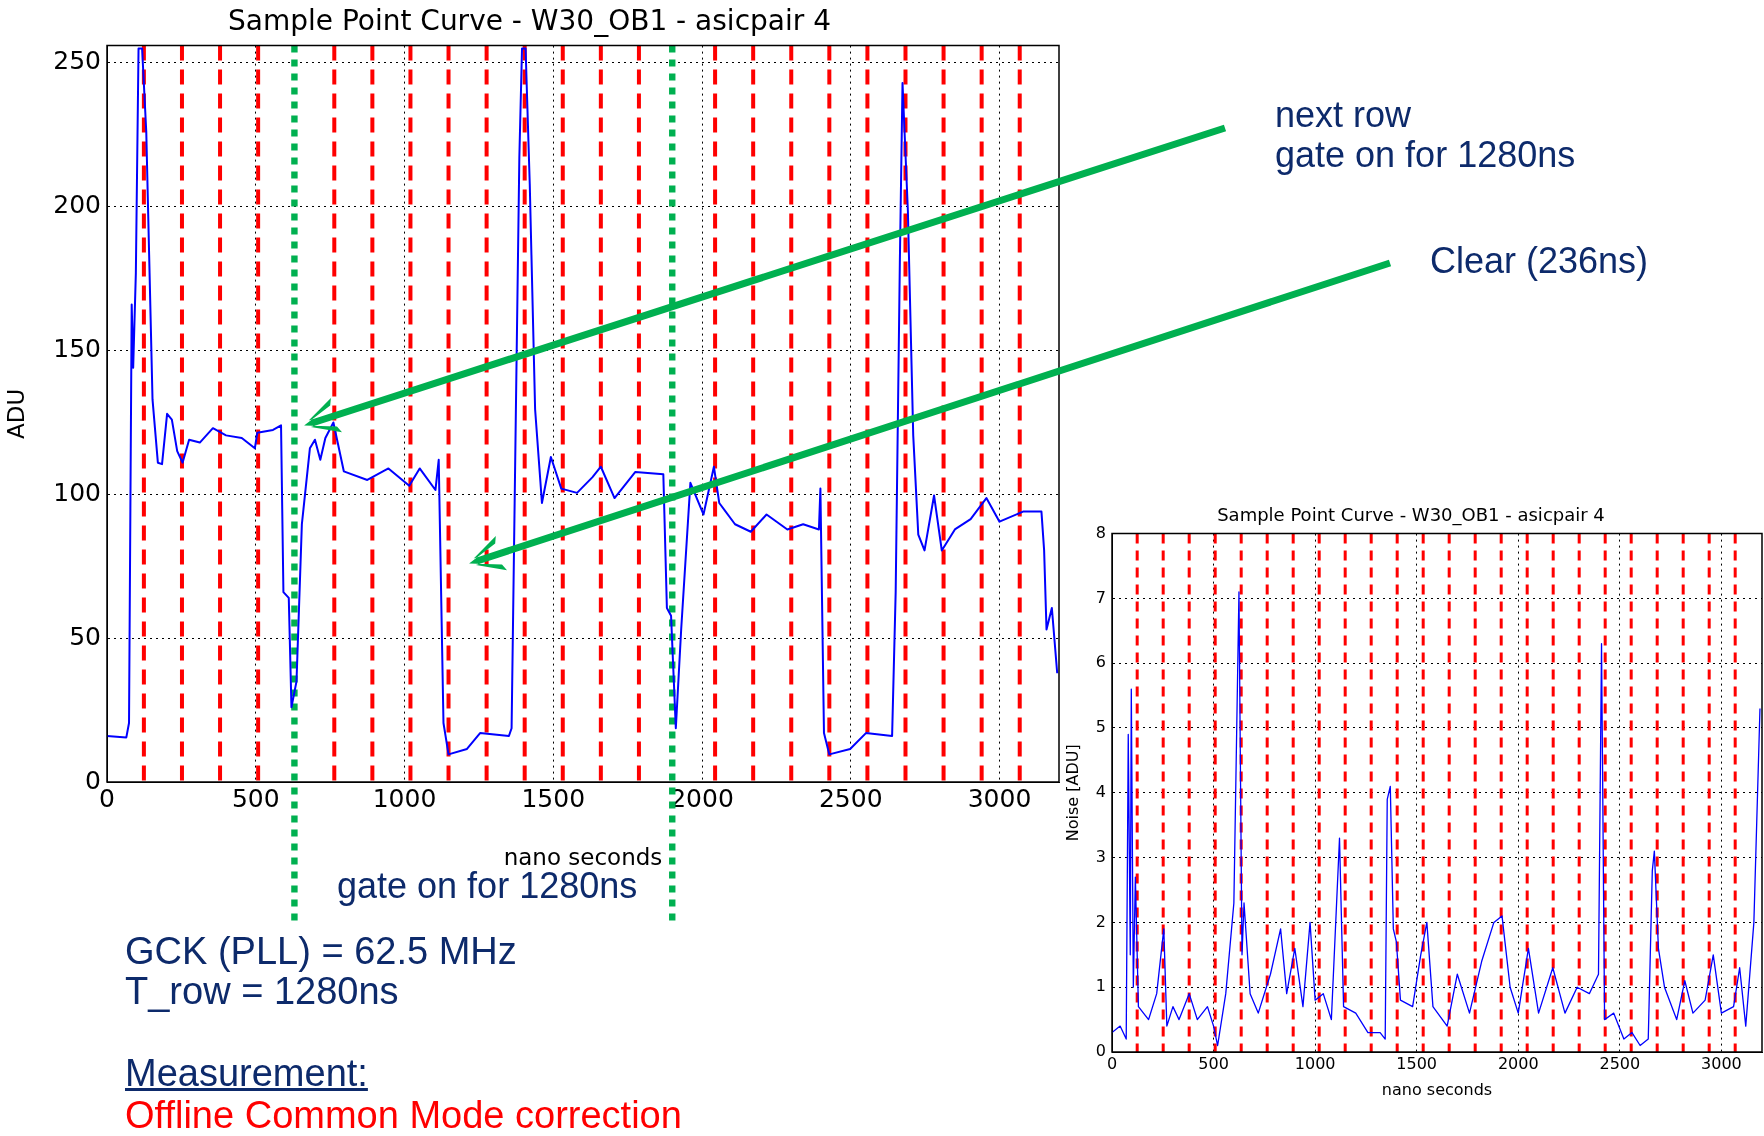 The width and height of the screenshot is (1764, 1136). What do you see at coordinates (1100, 791) in the screenshot?
I see `y-tick-label: 4` at bounding box center [1100, 791].